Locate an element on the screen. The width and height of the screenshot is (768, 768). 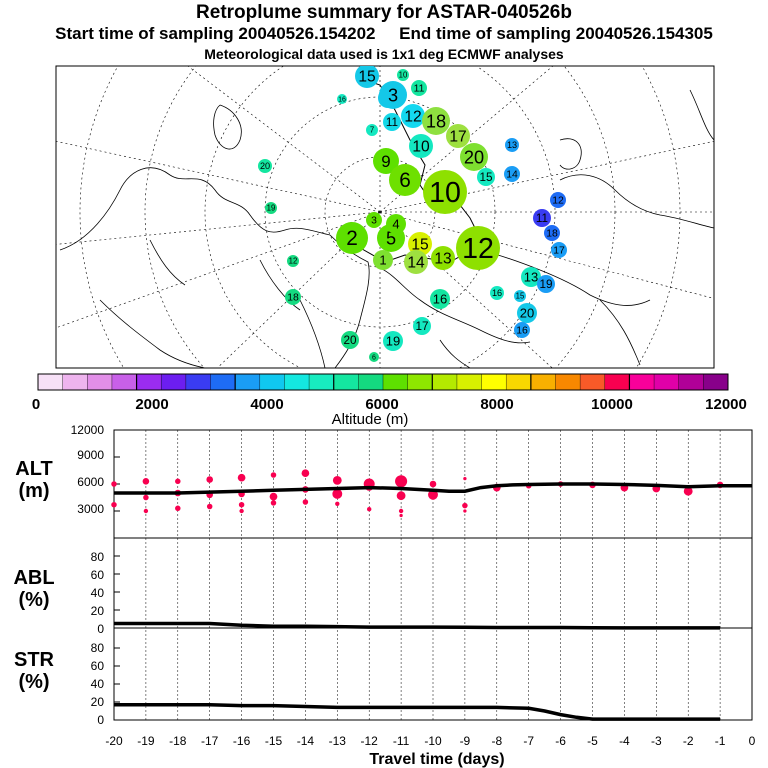
age-label: 12 is located at coordinates (293, 261).